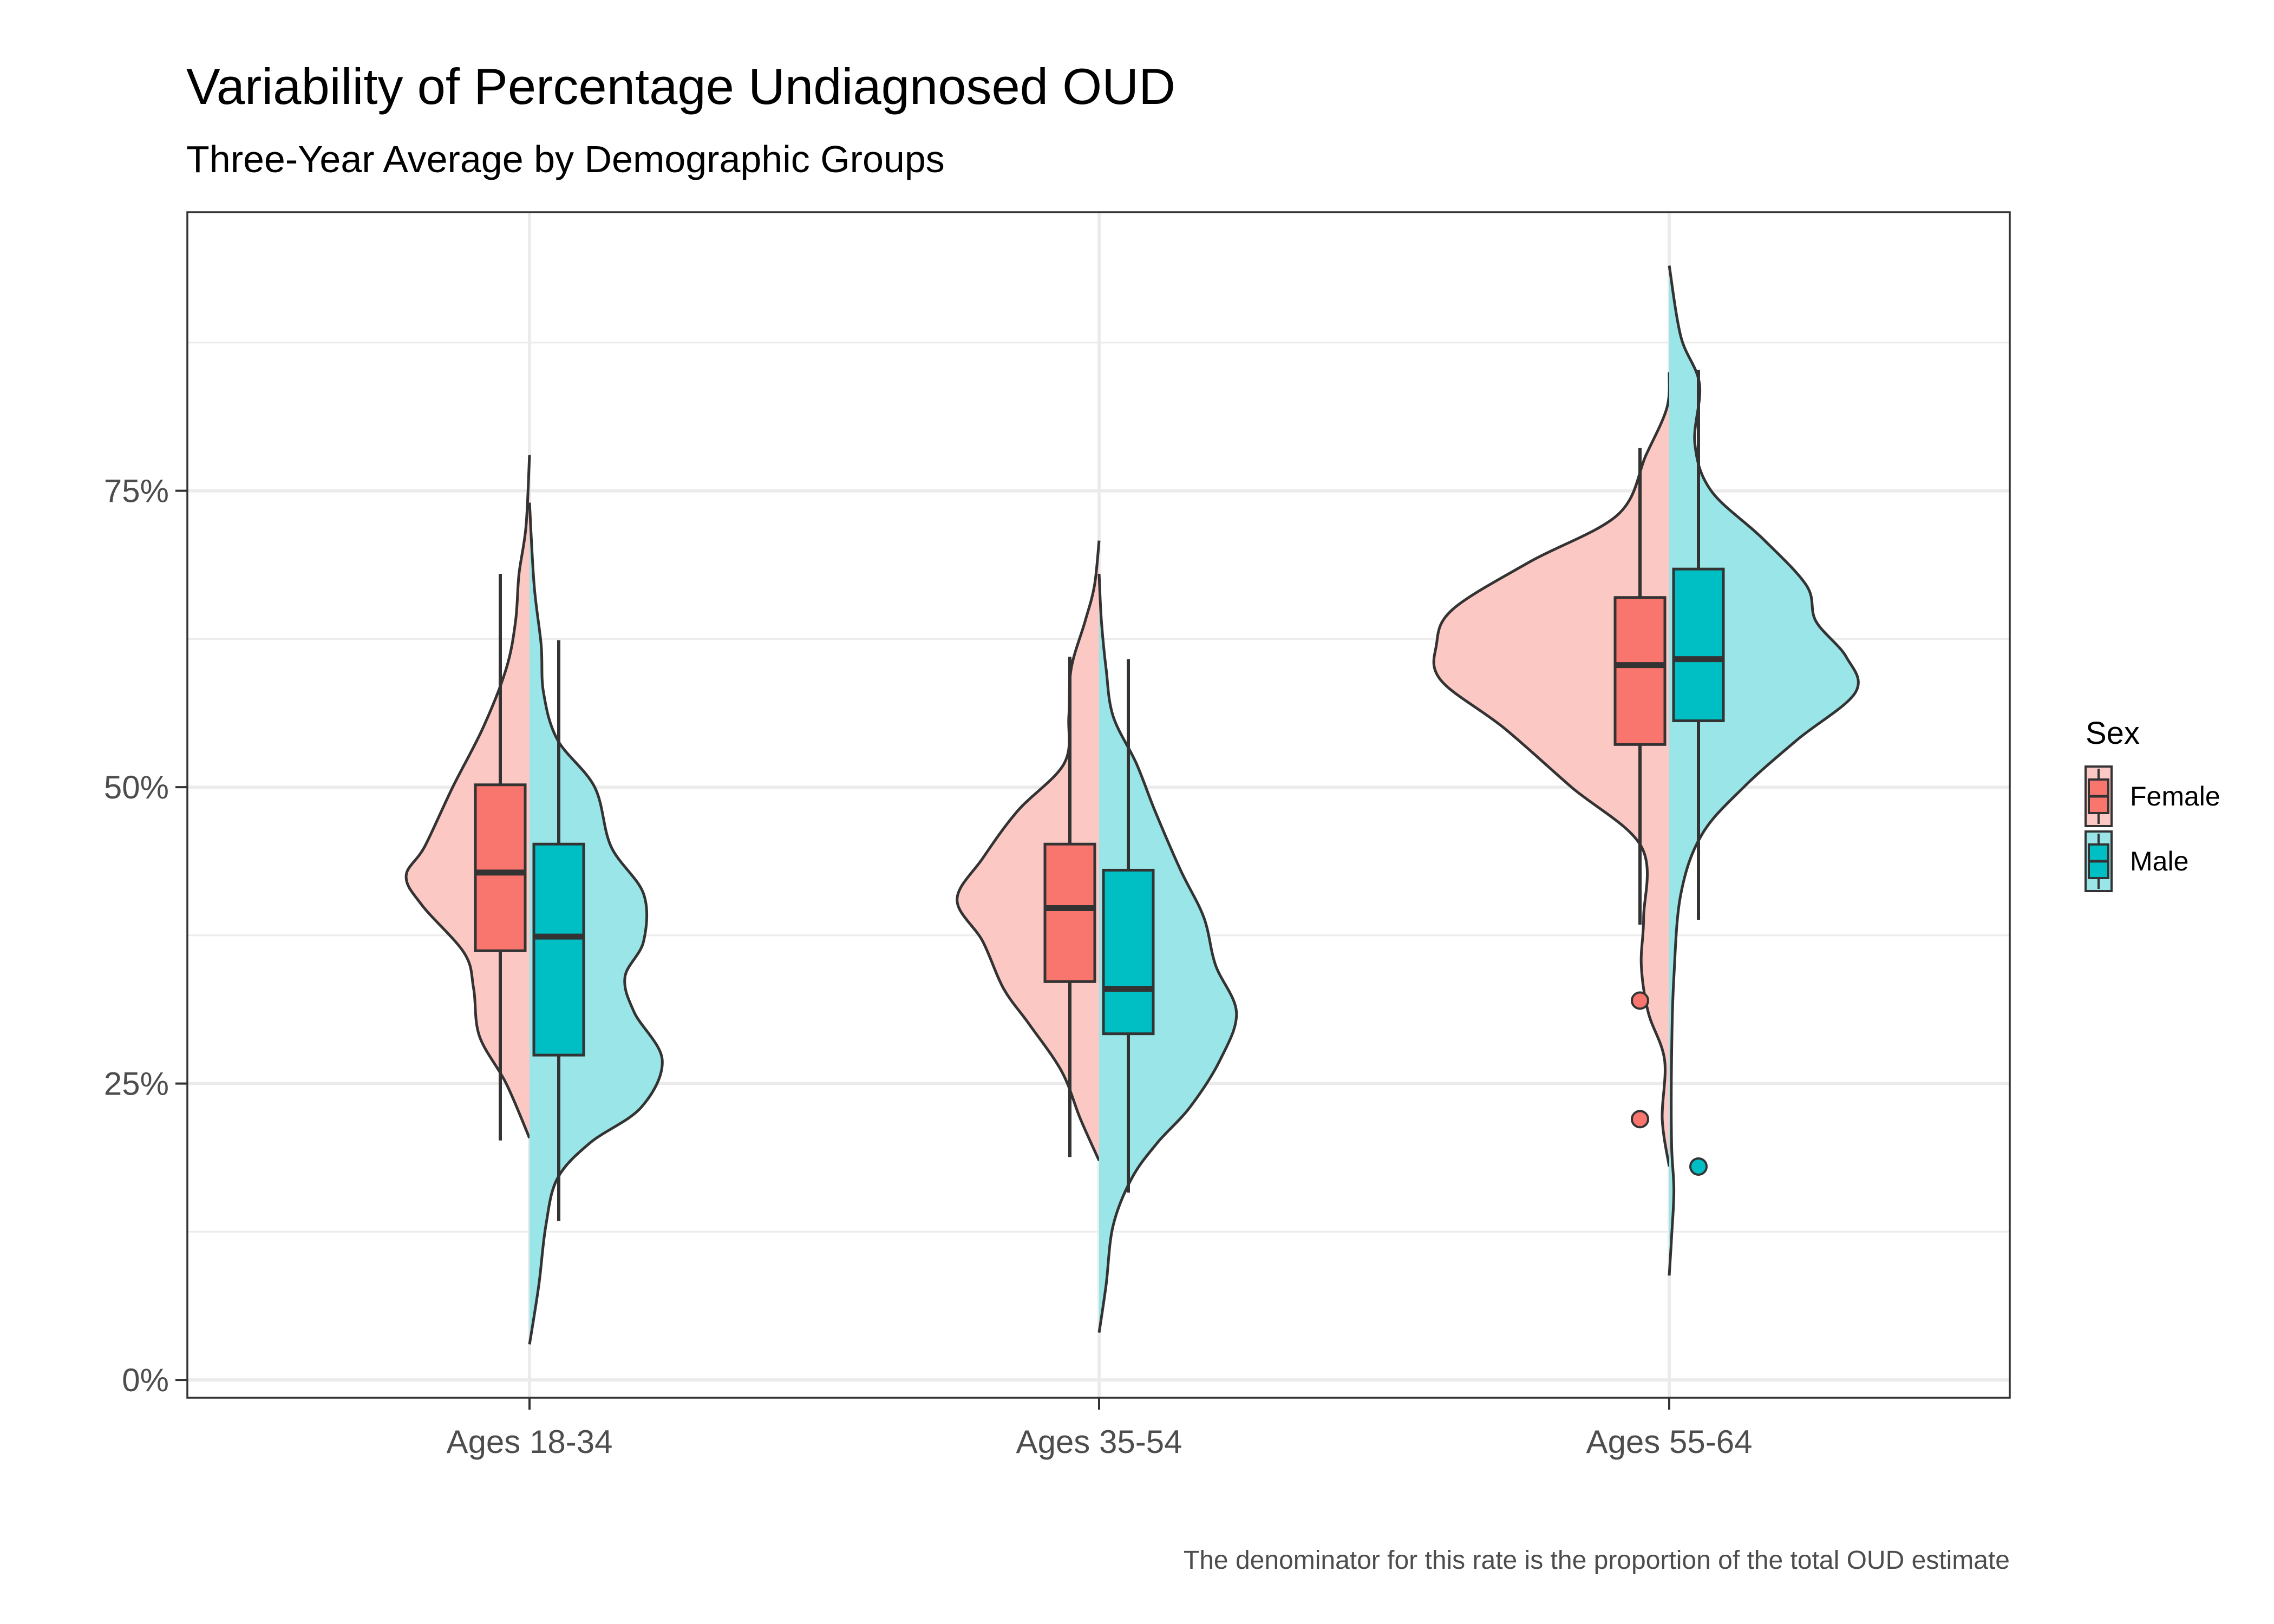 The height and width of the screenshot is (1624, 2274). I want to click on y-tick-label: 0%, so click(145, 1380).